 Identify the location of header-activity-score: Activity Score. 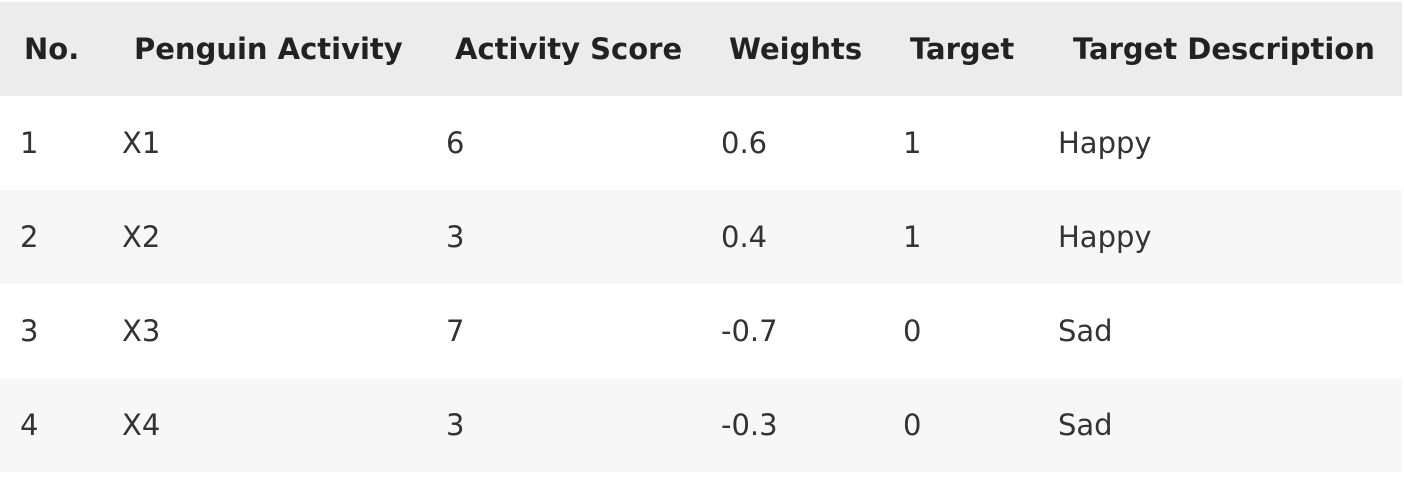
(569, 49).